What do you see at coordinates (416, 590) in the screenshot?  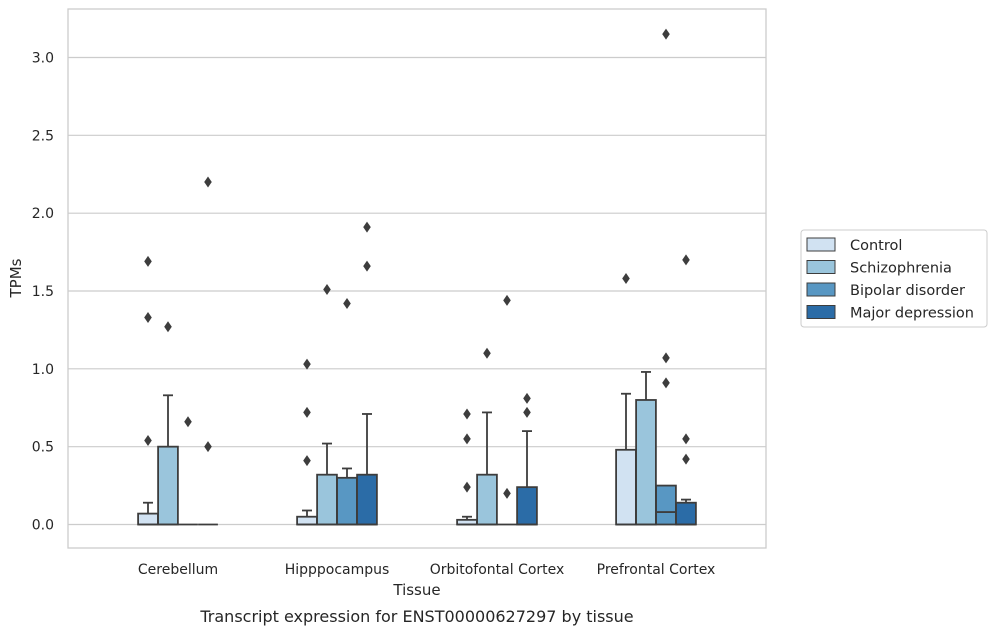 I see `x-axis-label: Tissue` at bounding box center [416, 590].